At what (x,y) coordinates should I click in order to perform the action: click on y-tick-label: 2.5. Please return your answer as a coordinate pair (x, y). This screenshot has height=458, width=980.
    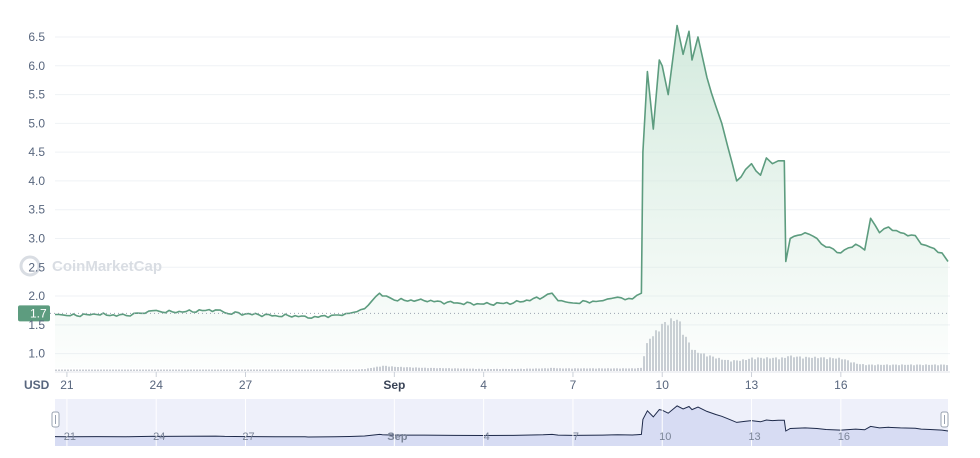
    Looking at the image, I should click on (36, 267).